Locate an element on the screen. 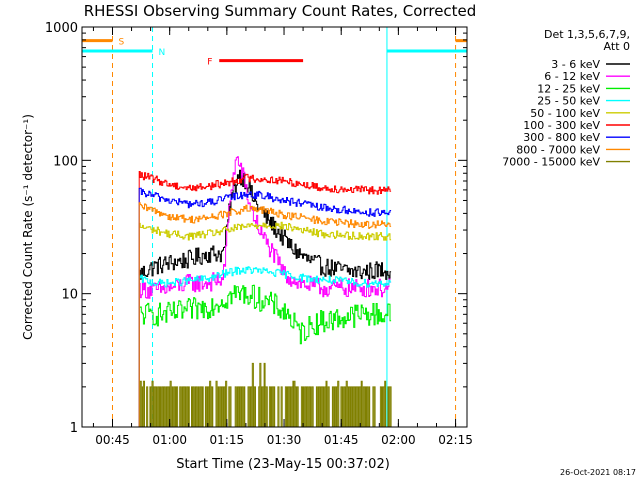 The width and height of the screenshot is (640, 480). x-axis-label: Start Time (23-May-15 00:37:02) is located at coordinates (283, 464).